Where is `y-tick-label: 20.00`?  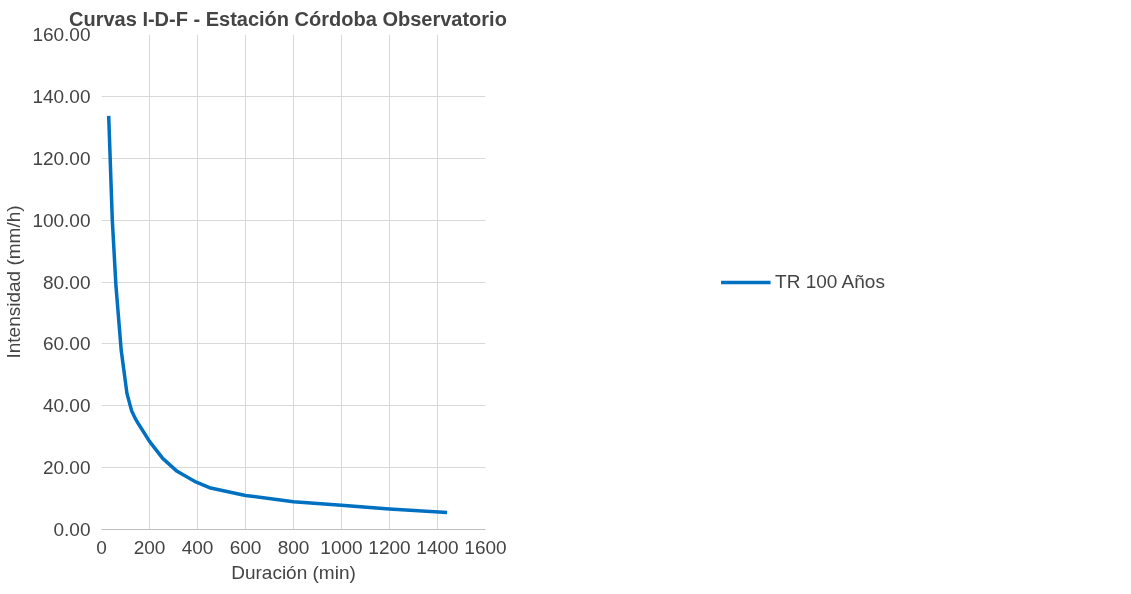
y-tick-label: 20.00 is located at coordinates (66, 468).